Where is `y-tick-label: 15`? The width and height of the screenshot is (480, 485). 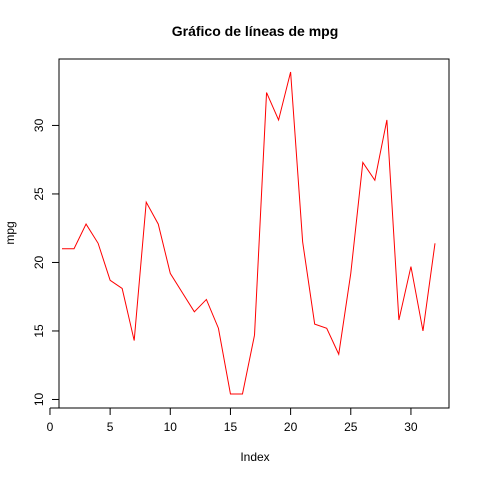
y-tick-label: 15 is located at coordinates (39, 331).